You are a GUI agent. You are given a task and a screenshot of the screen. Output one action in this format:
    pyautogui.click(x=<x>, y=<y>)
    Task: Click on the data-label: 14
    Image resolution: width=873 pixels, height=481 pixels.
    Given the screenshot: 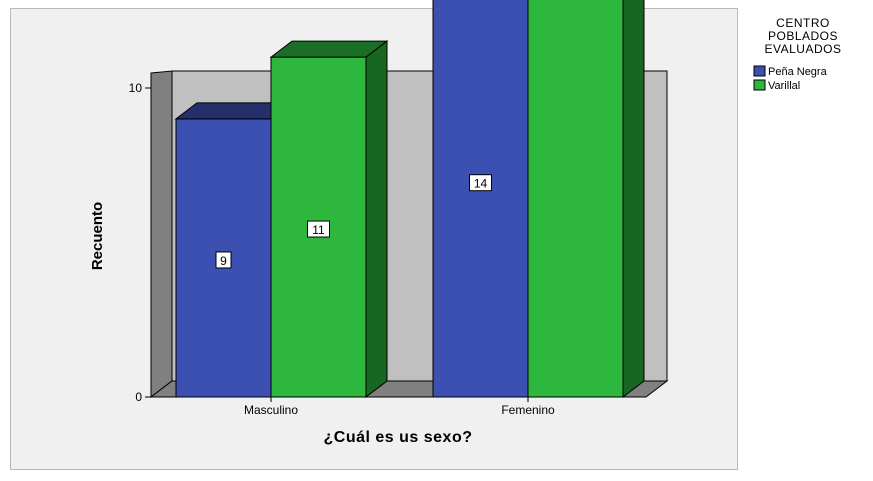 What is the action you would take?
    pyautogui.click(x=480, y=183)
    